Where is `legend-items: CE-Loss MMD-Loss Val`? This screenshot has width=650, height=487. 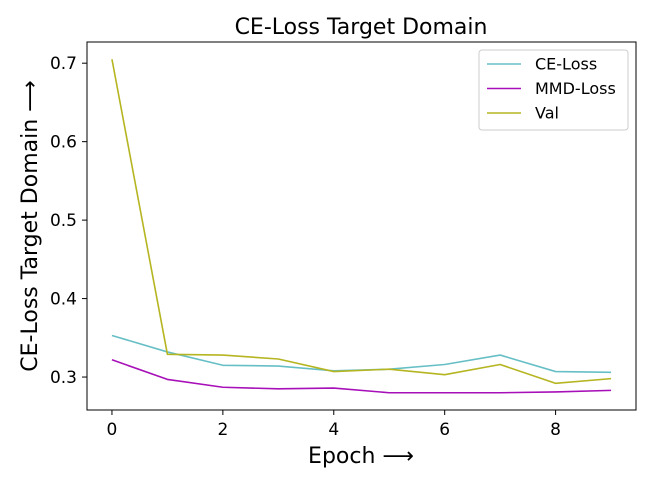 legend-items: CE-Loss MMD-Loss Val is located at coordinates (551, 89).